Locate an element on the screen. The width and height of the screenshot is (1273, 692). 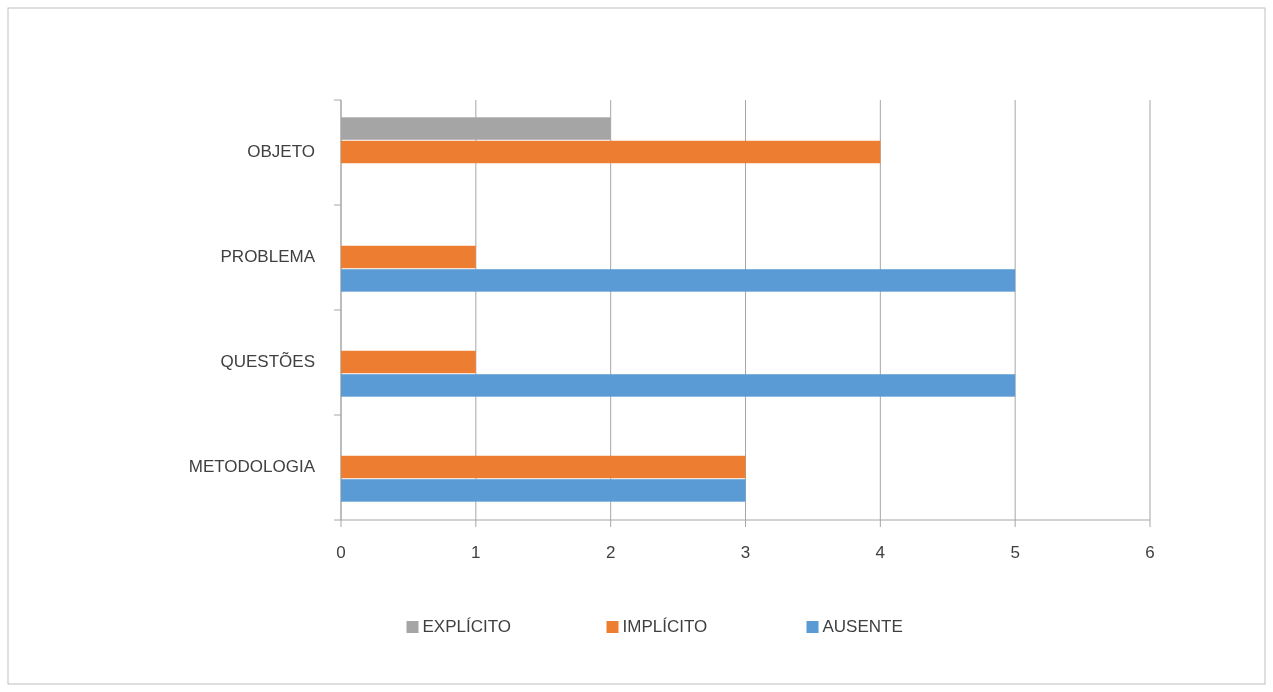
x-tick-label: 0 is located at coordinates (341, 552).